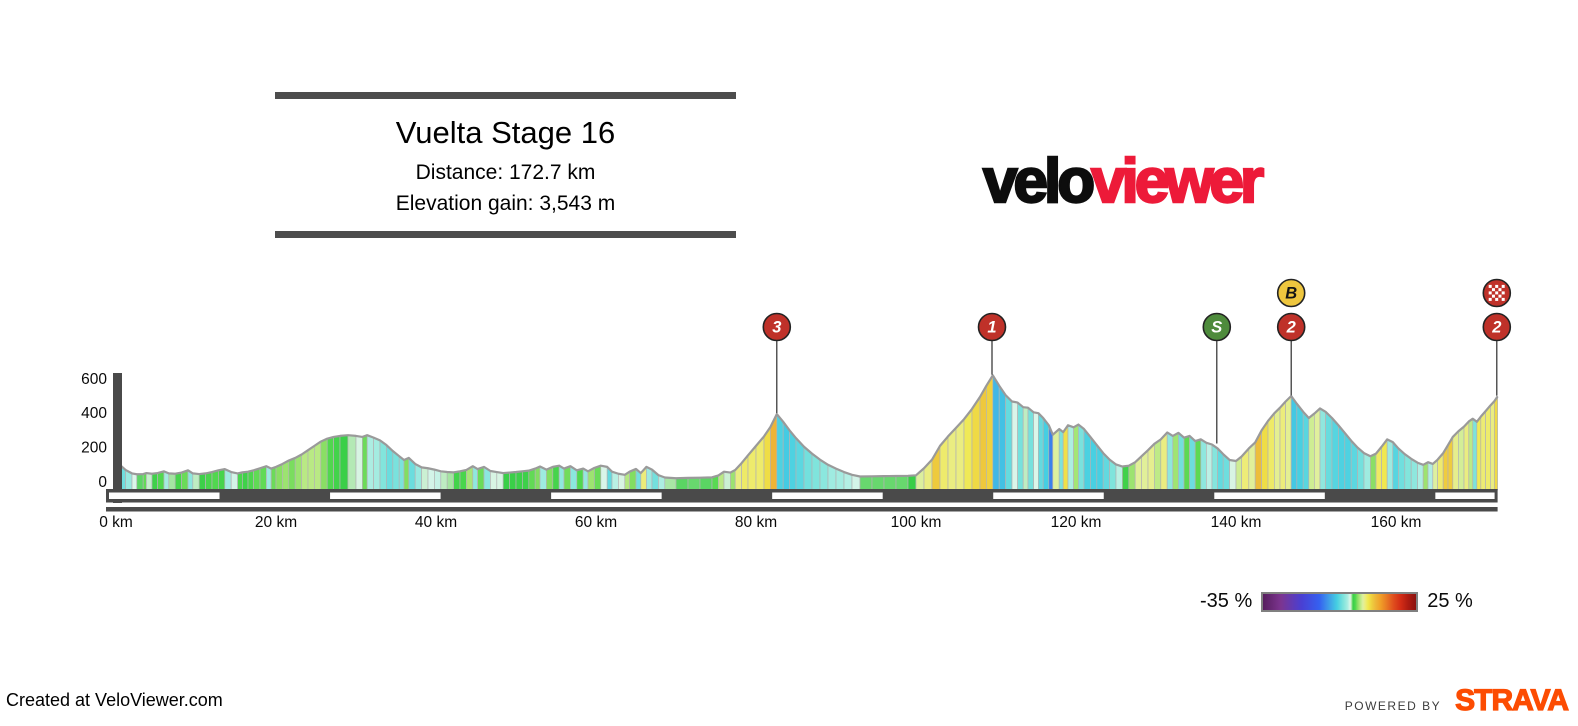  What do you see at coordinates (777, 327) in the screenshot?
I see `cat3-climb-marker` at bounding box center [777, 327].